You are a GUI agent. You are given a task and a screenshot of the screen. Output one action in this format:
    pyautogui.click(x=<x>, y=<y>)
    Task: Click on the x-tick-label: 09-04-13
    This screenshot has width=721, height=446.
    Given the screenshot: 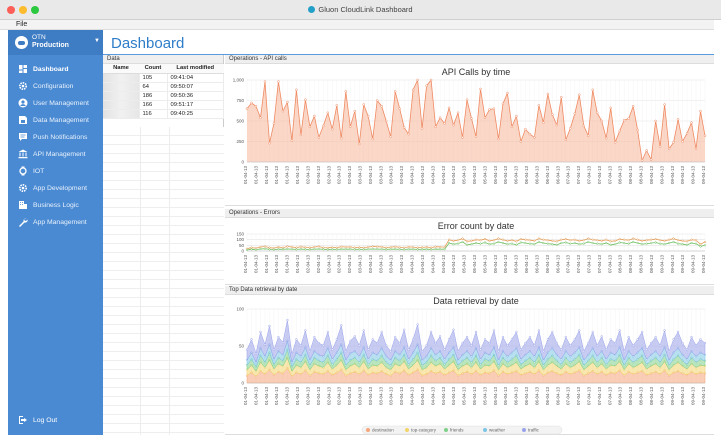 What is the action you would take?
    pyautogui.click(x=661, y=175)
    